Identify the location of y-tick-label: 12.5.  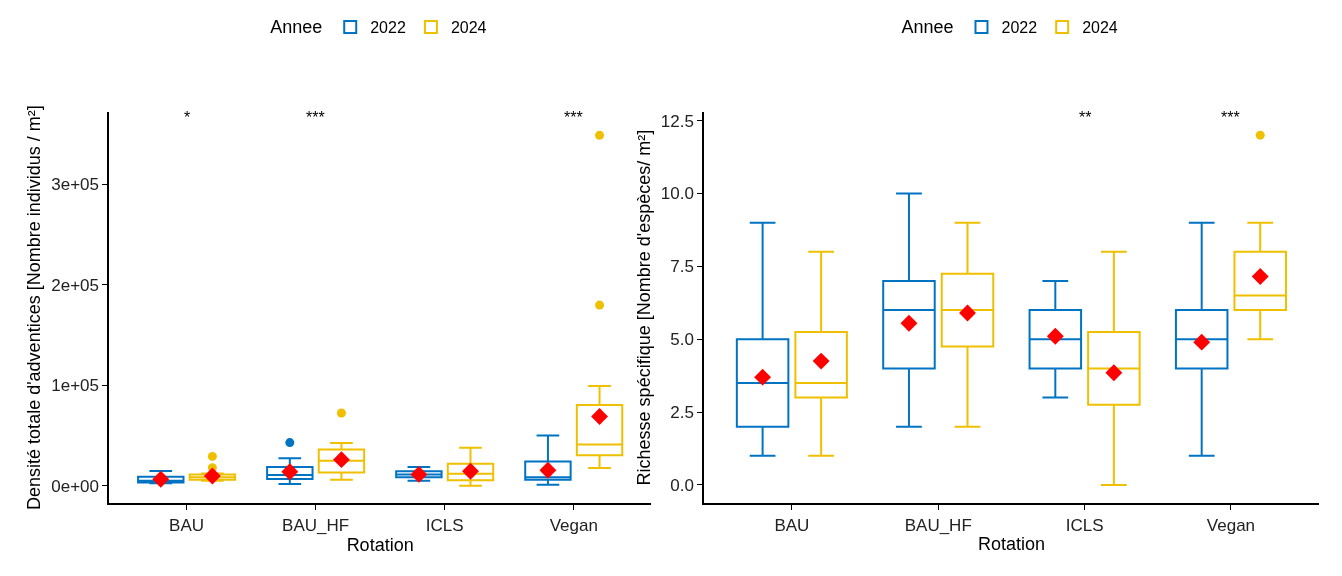
(677, 121).